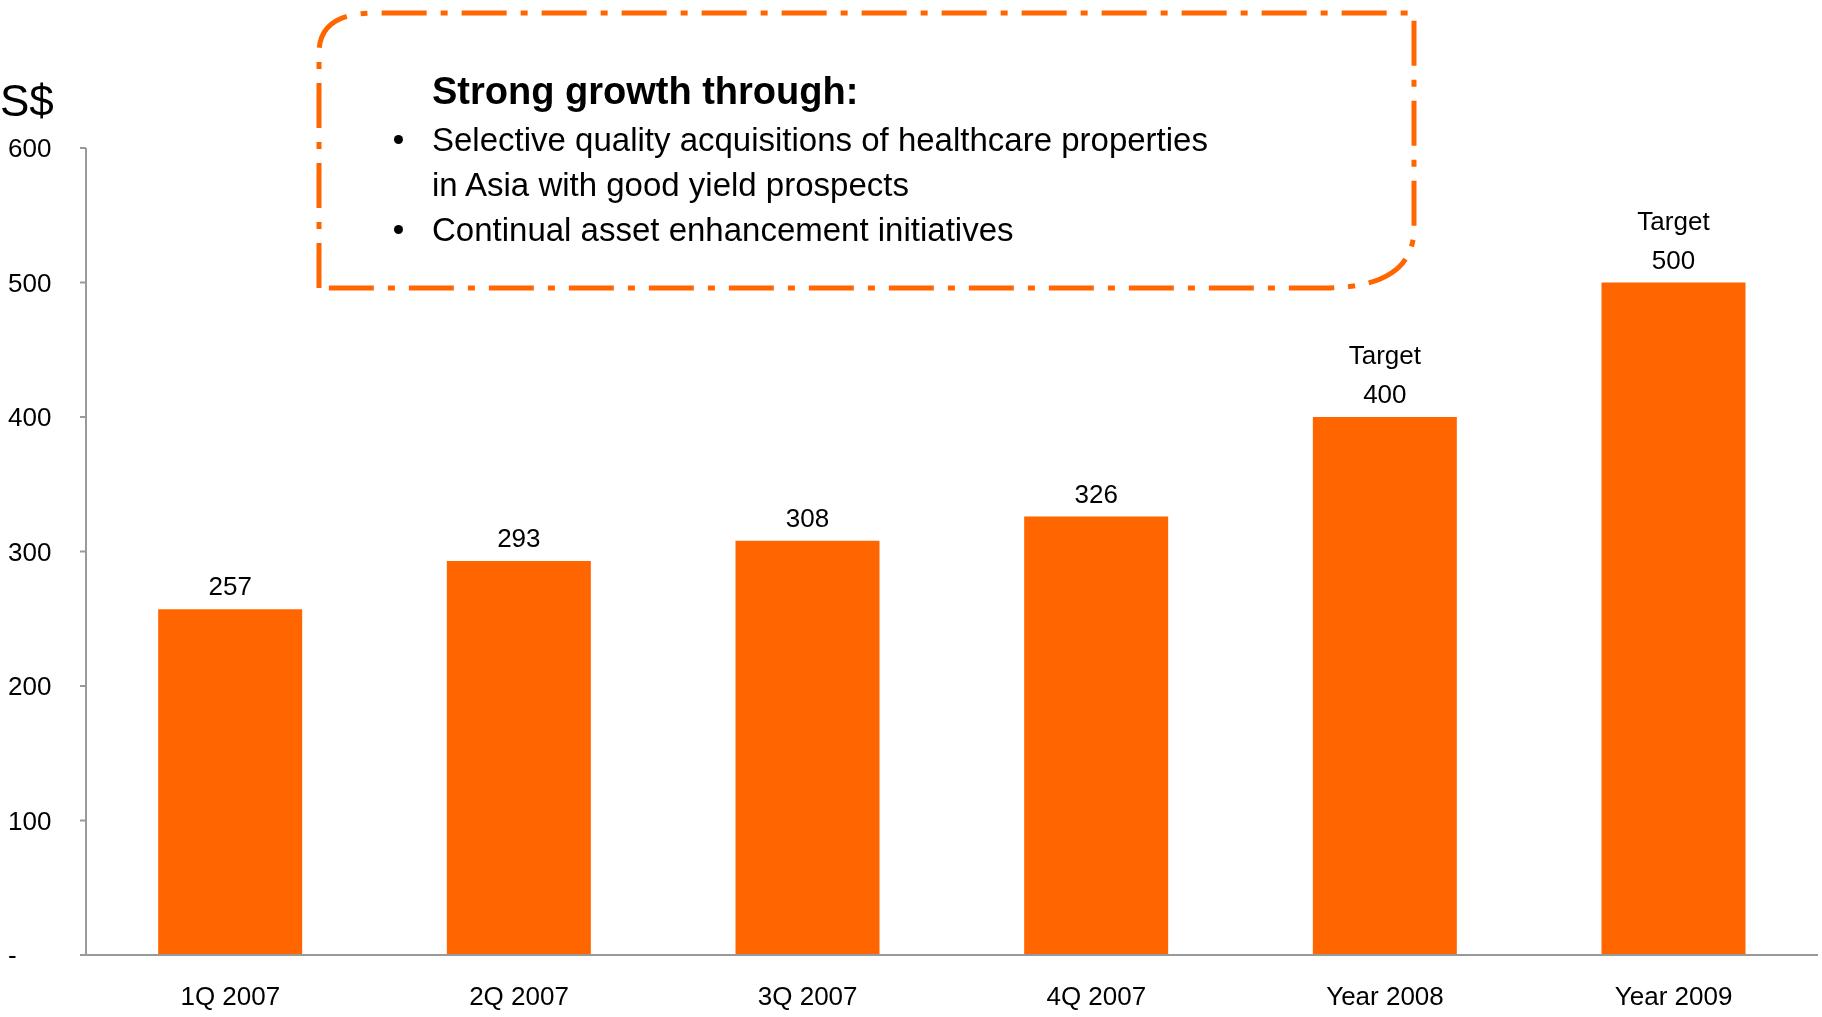 This screenshot has width=1822, height=1017. Describe the element at coordinates (30, 148) in the screenshot. I see `y-tick-label: 600` at that location.